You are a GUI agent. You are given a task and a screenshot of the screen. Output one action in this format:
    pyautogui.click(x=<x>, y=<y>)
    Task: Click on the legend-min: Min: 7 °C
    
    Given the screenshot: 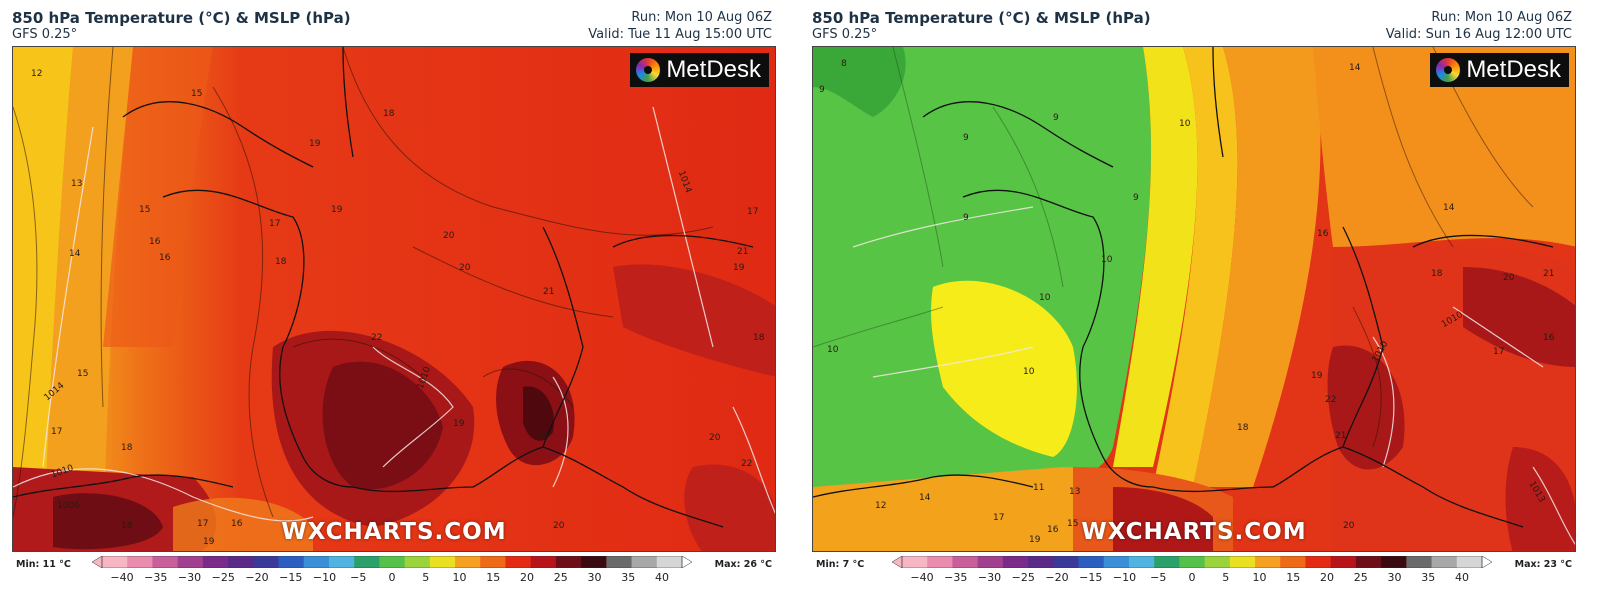 What is the action you would take?
    pyautogui.click(x=840, y=564)
    